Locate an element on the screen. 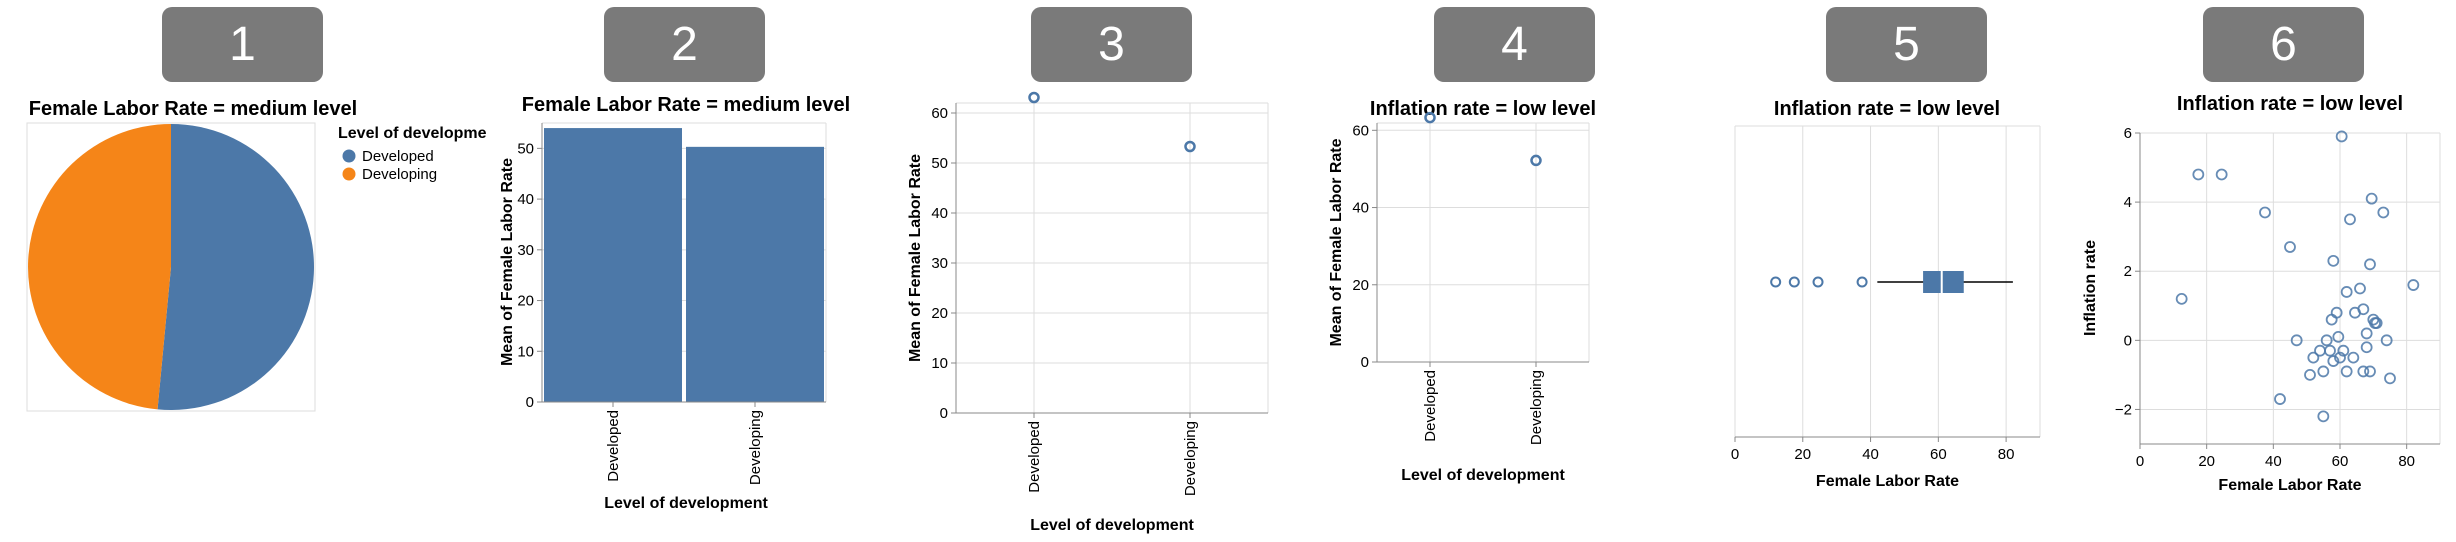 The width and height of the screenshot is (2456, 542). y-tick-label: 20 is located at coordinates (525, 301).